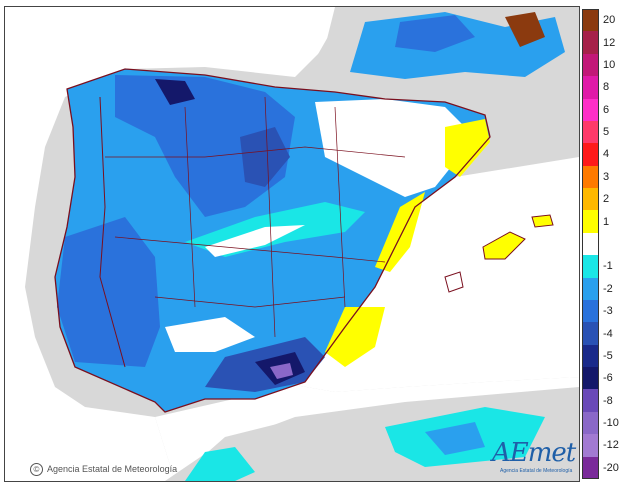 This screenshot has height=500, width=630. Describe the element at coordinates (281, 371) in the screenshot. I see `sierra-nevada-coldest` at that location.